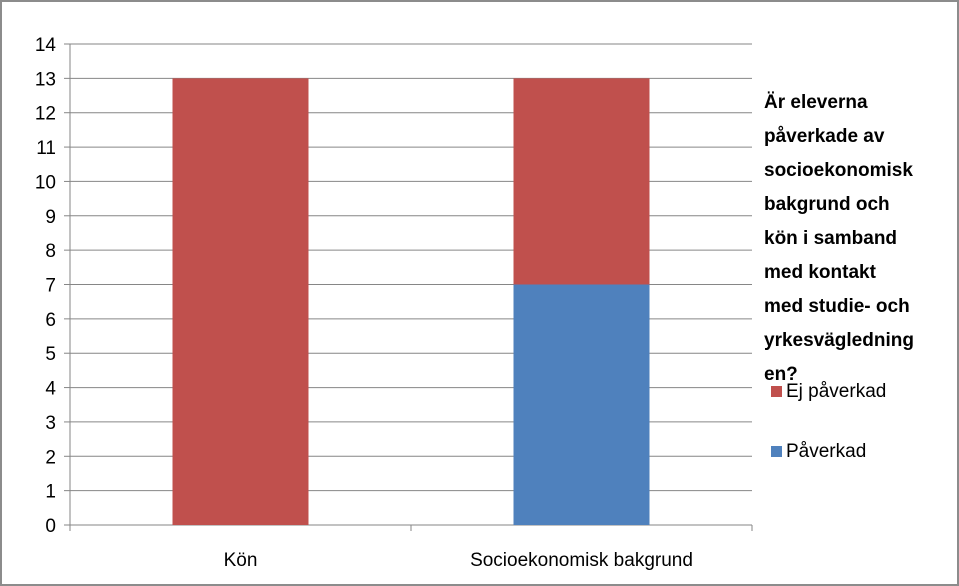 This screenshot has height=586, width=959. I want to click on legend: Ej påverkad Påverkad, so click(828, 421).